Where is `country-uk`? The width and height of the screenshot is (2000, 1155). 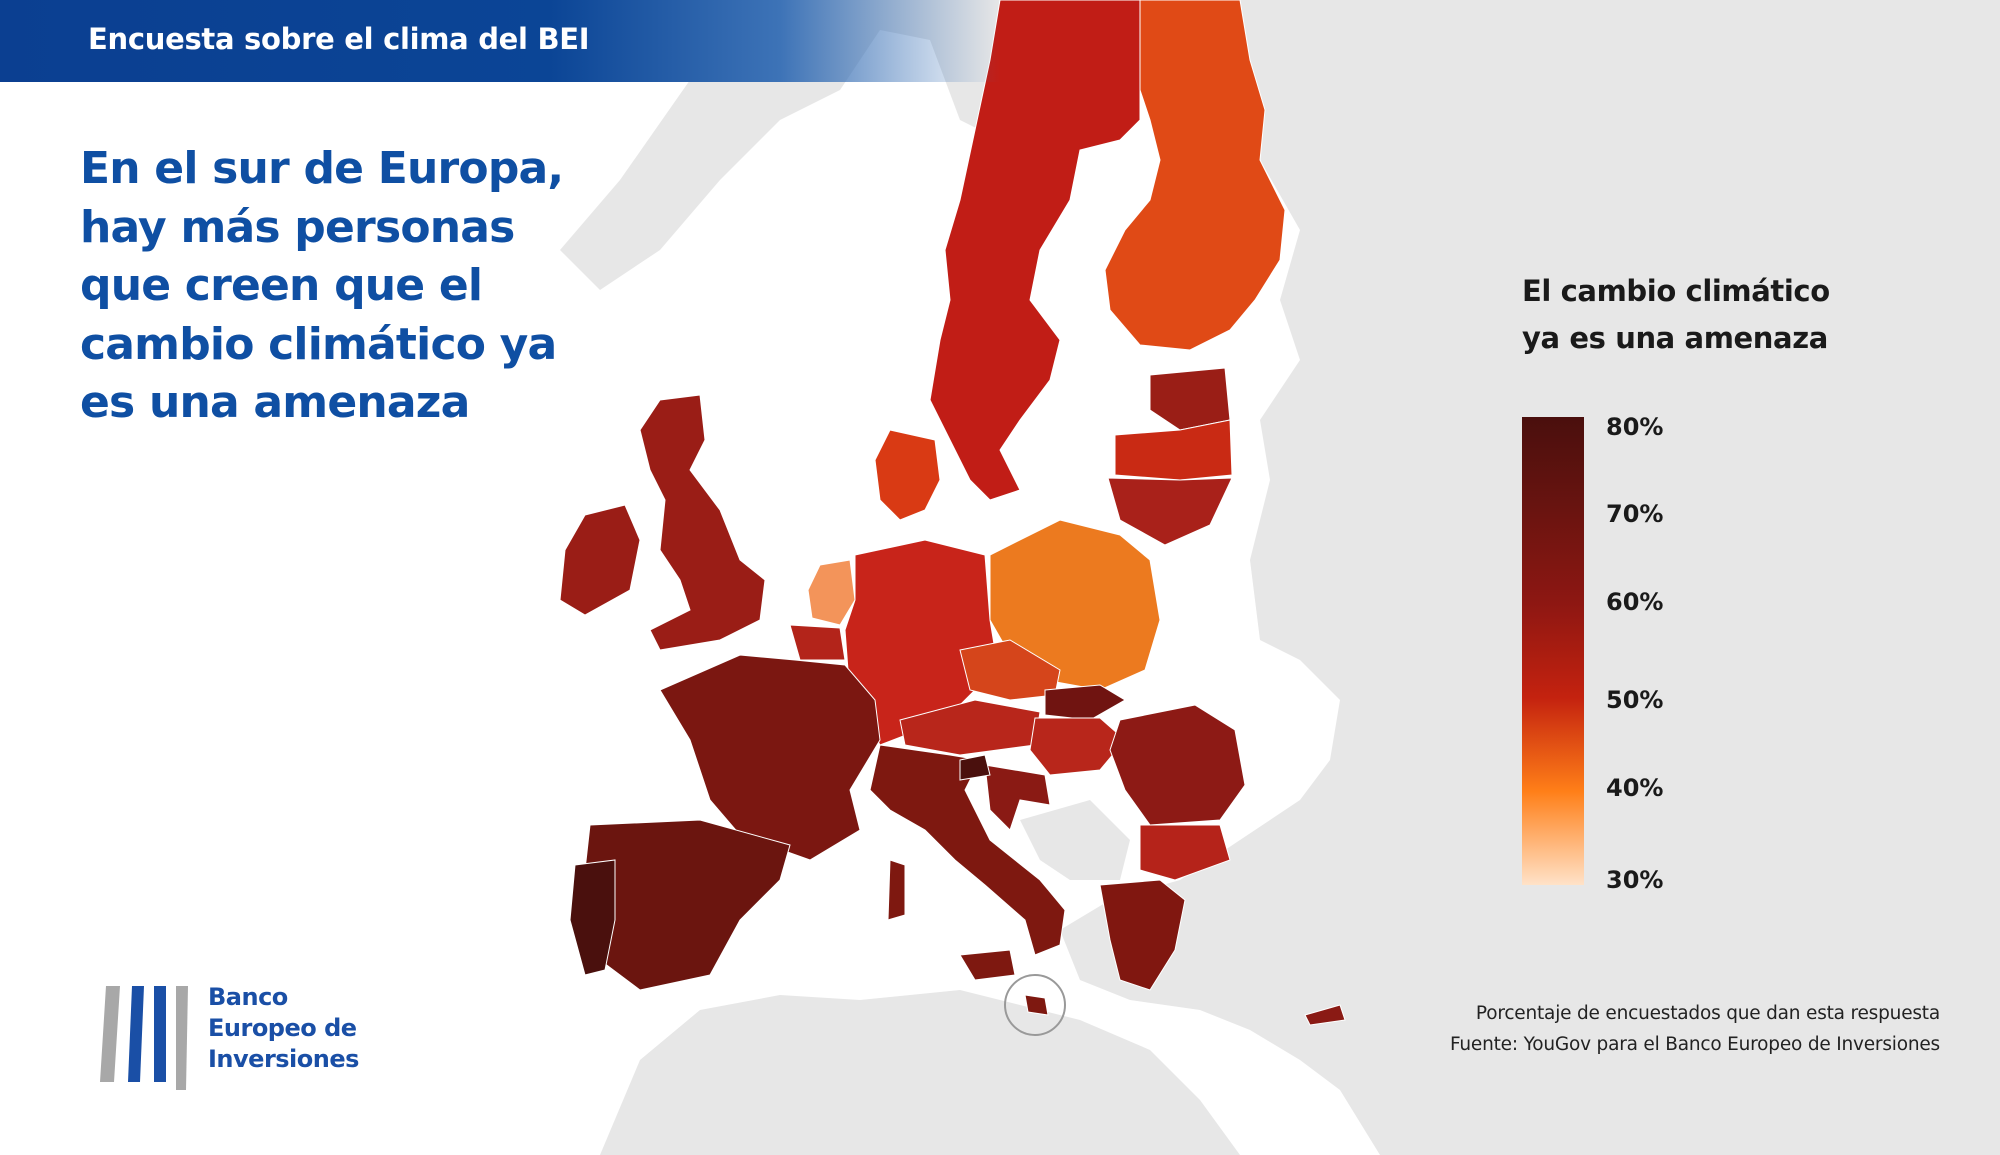 country-uk is located at coordinates (702, 522).